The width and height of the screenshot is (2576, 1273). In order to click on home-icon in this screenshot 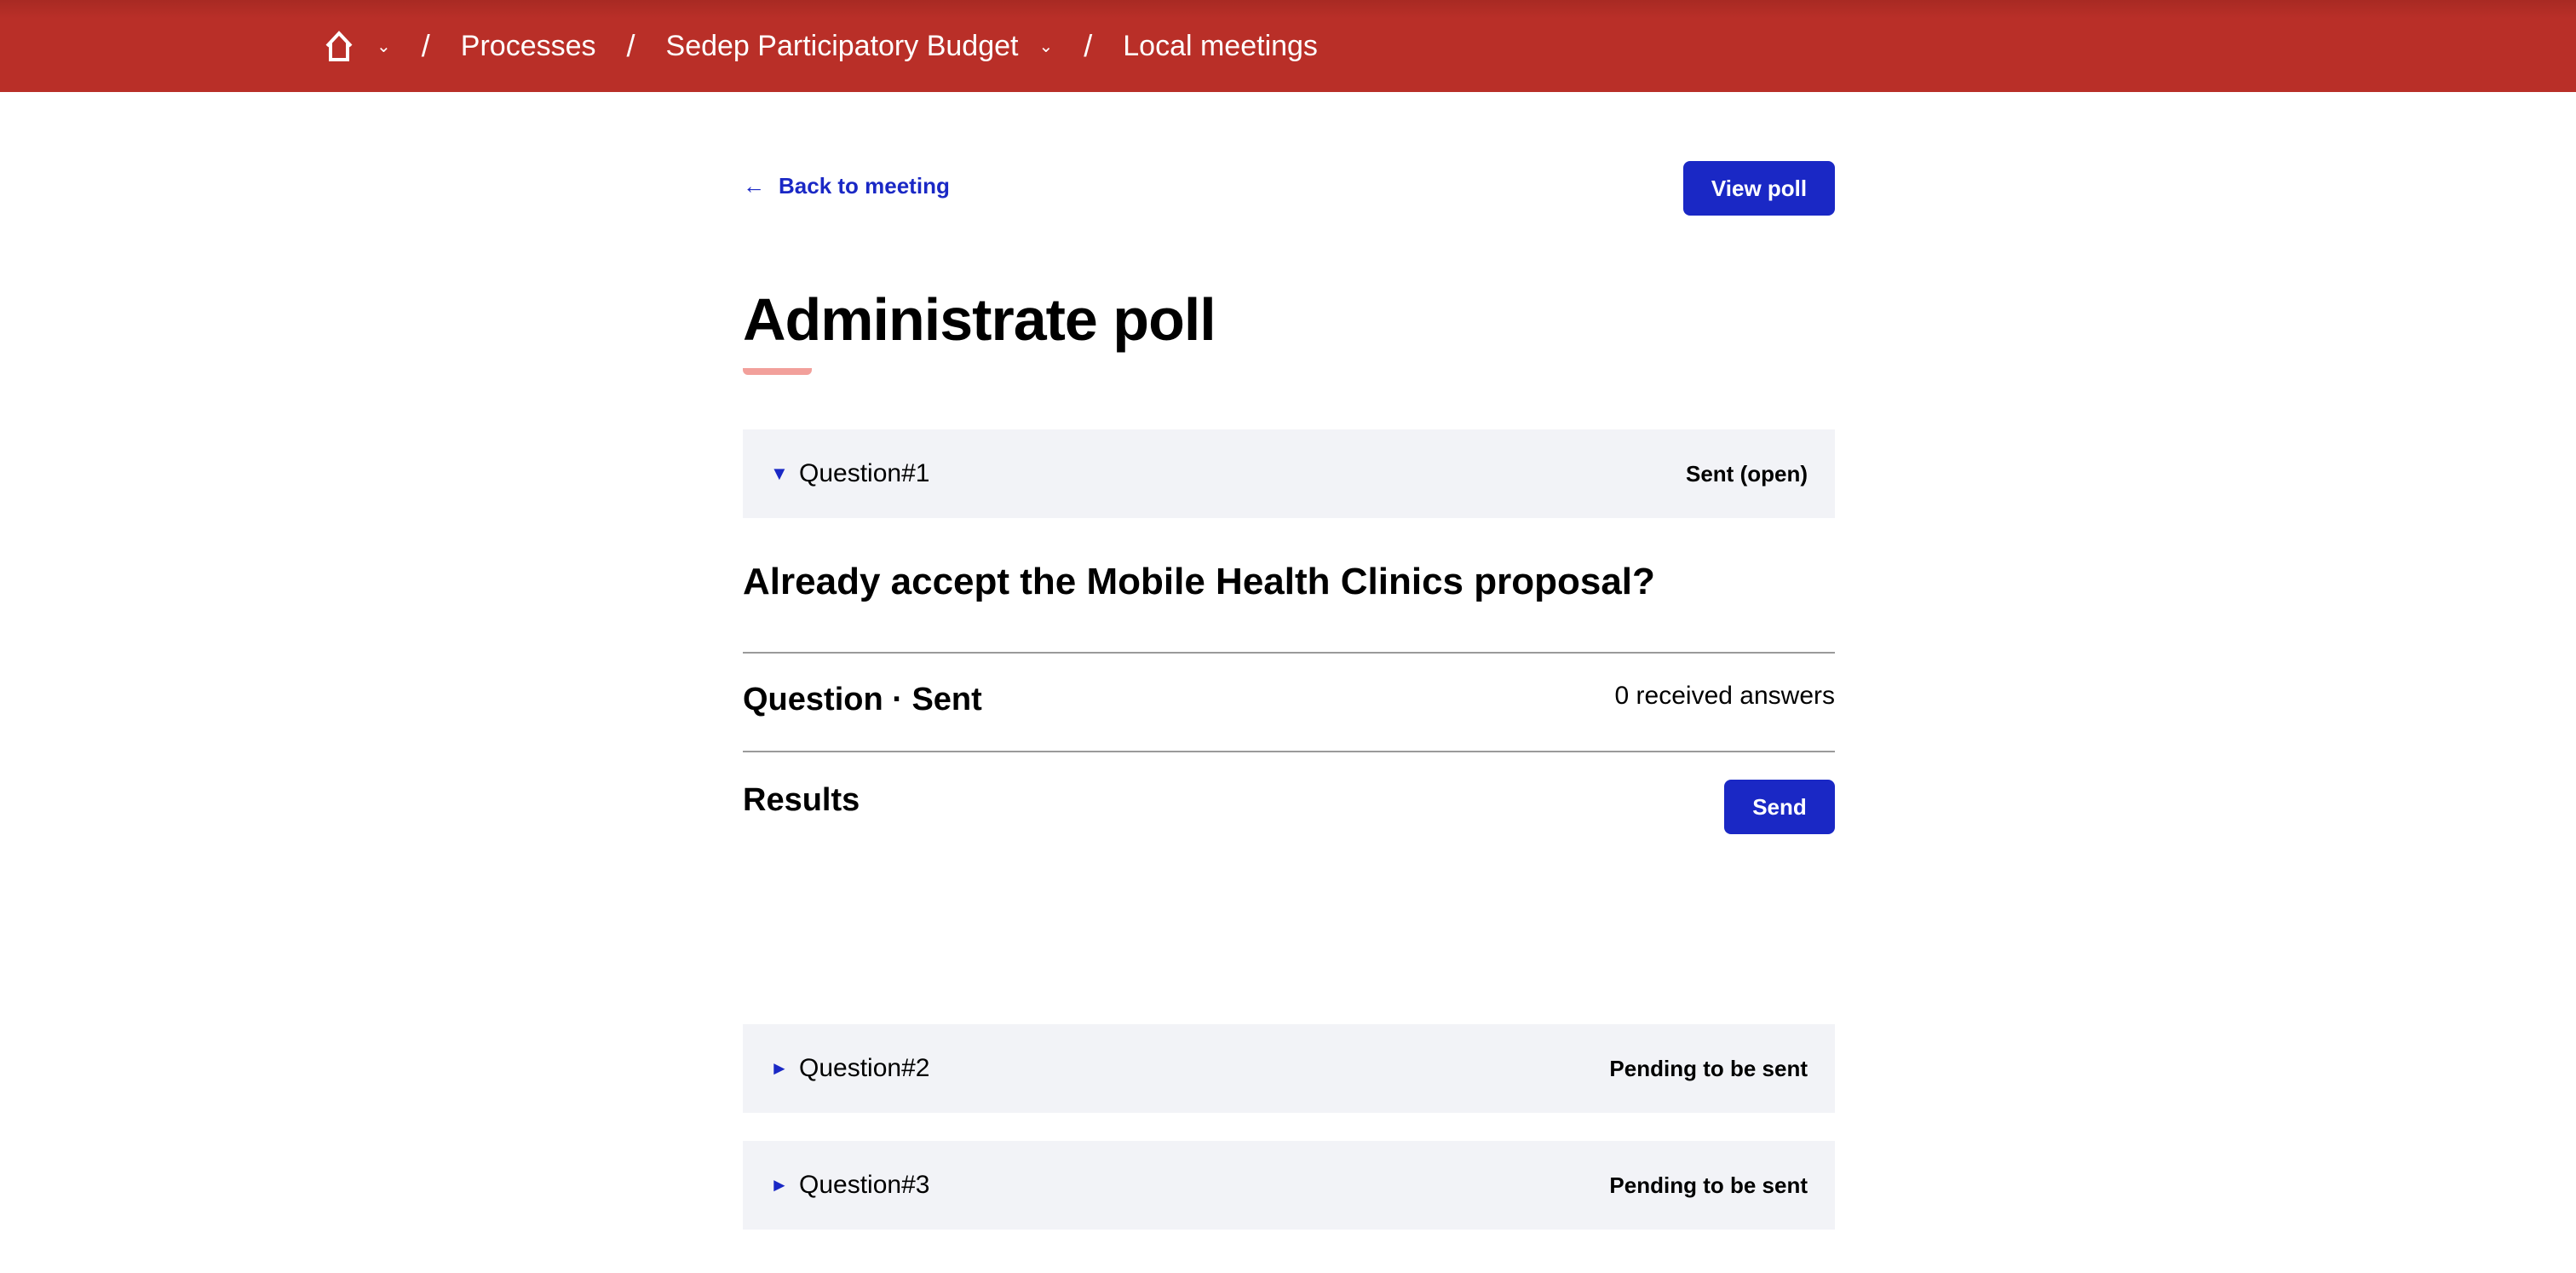, I will do `click(339, 46)`.